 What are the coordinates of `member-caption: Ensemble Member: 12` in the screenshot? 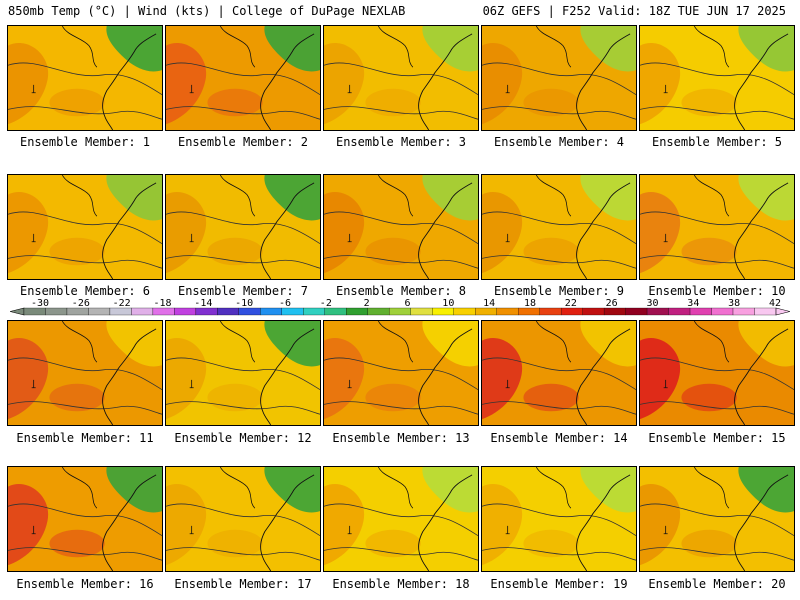 It's located at (243, 438).